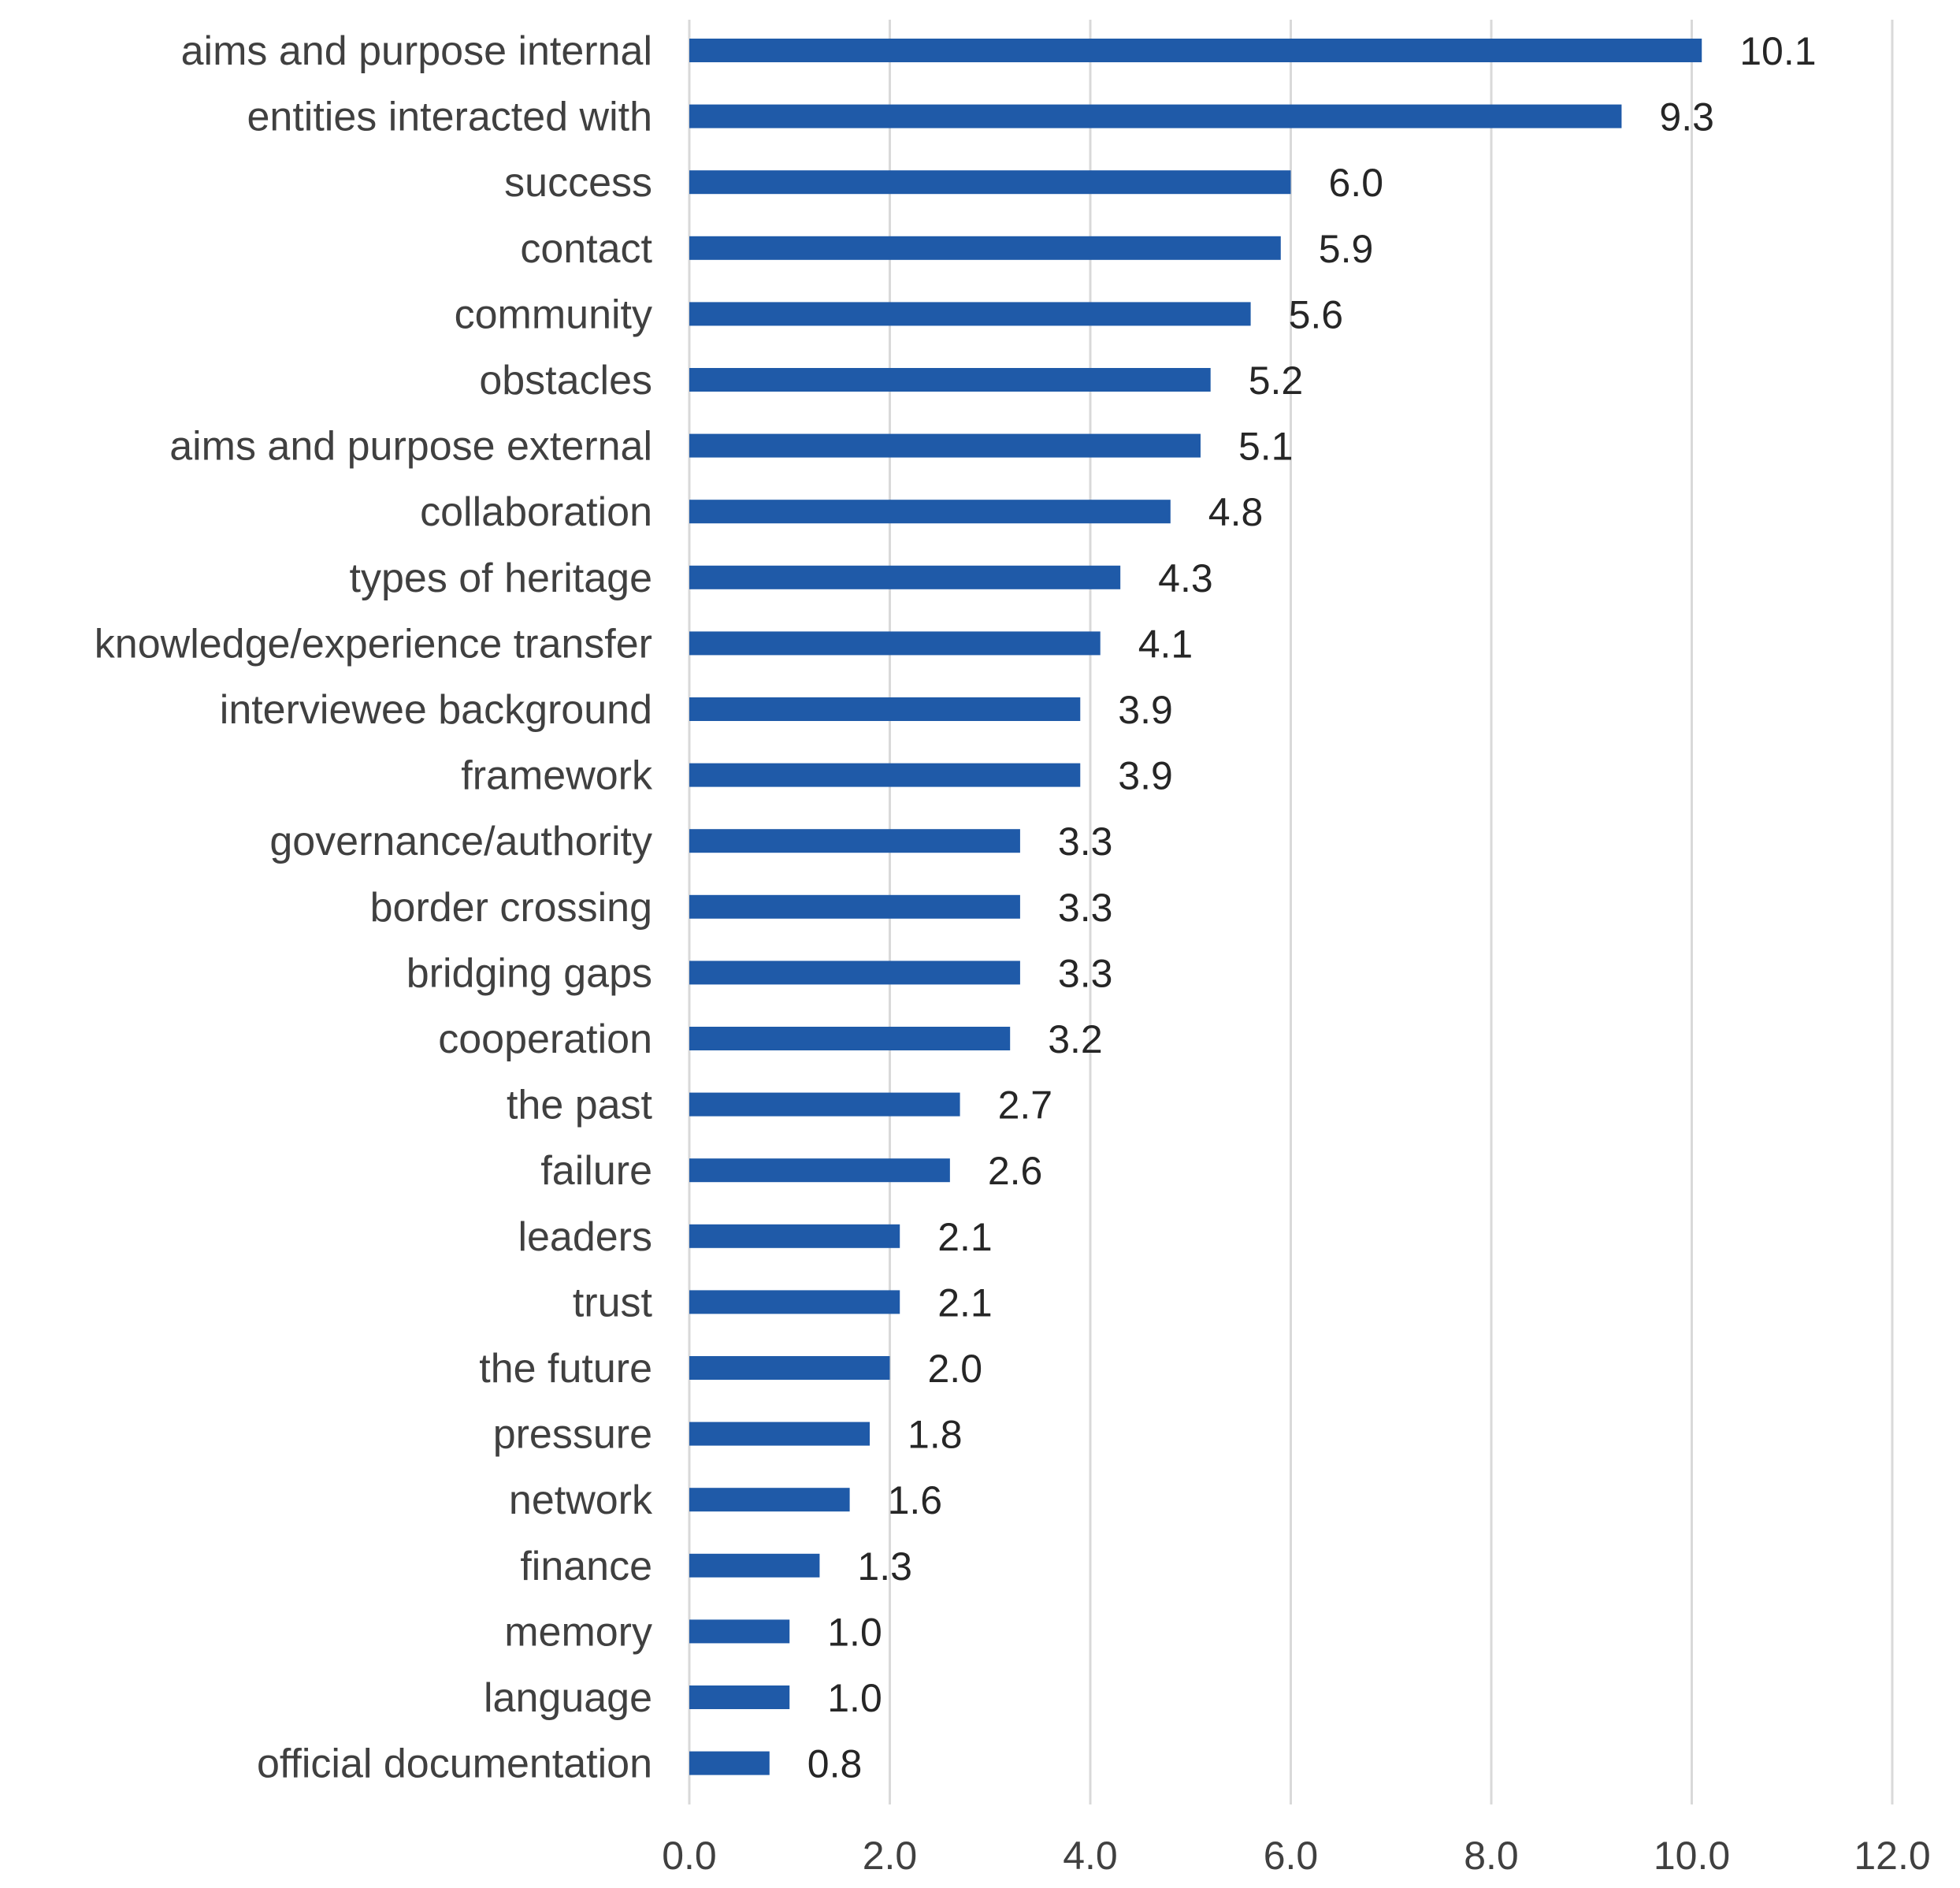  Describe the element at coordinates (1185, 578) in the screenshot. I see `value-label: 4.3` at that location.